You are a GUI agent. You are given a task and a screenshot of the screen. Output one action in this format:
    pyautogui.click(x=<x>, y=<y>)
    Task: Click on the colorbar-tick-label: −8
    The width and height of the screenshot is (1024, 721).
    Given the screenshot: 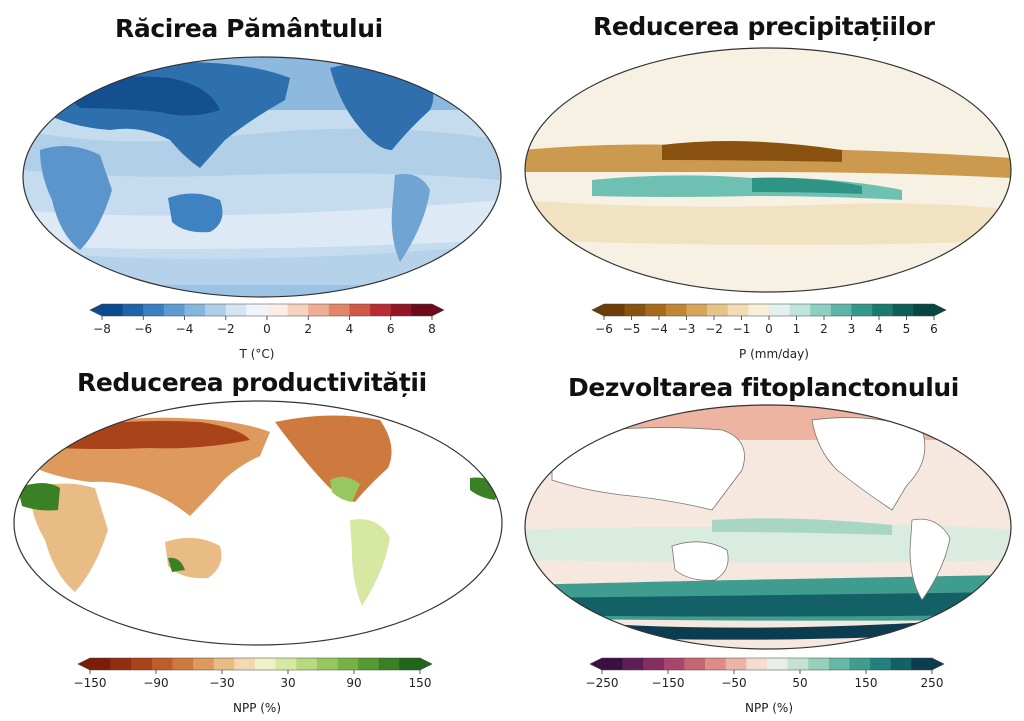 What is the action you would take?
    pyautogui.click(x=102, y=329)
    